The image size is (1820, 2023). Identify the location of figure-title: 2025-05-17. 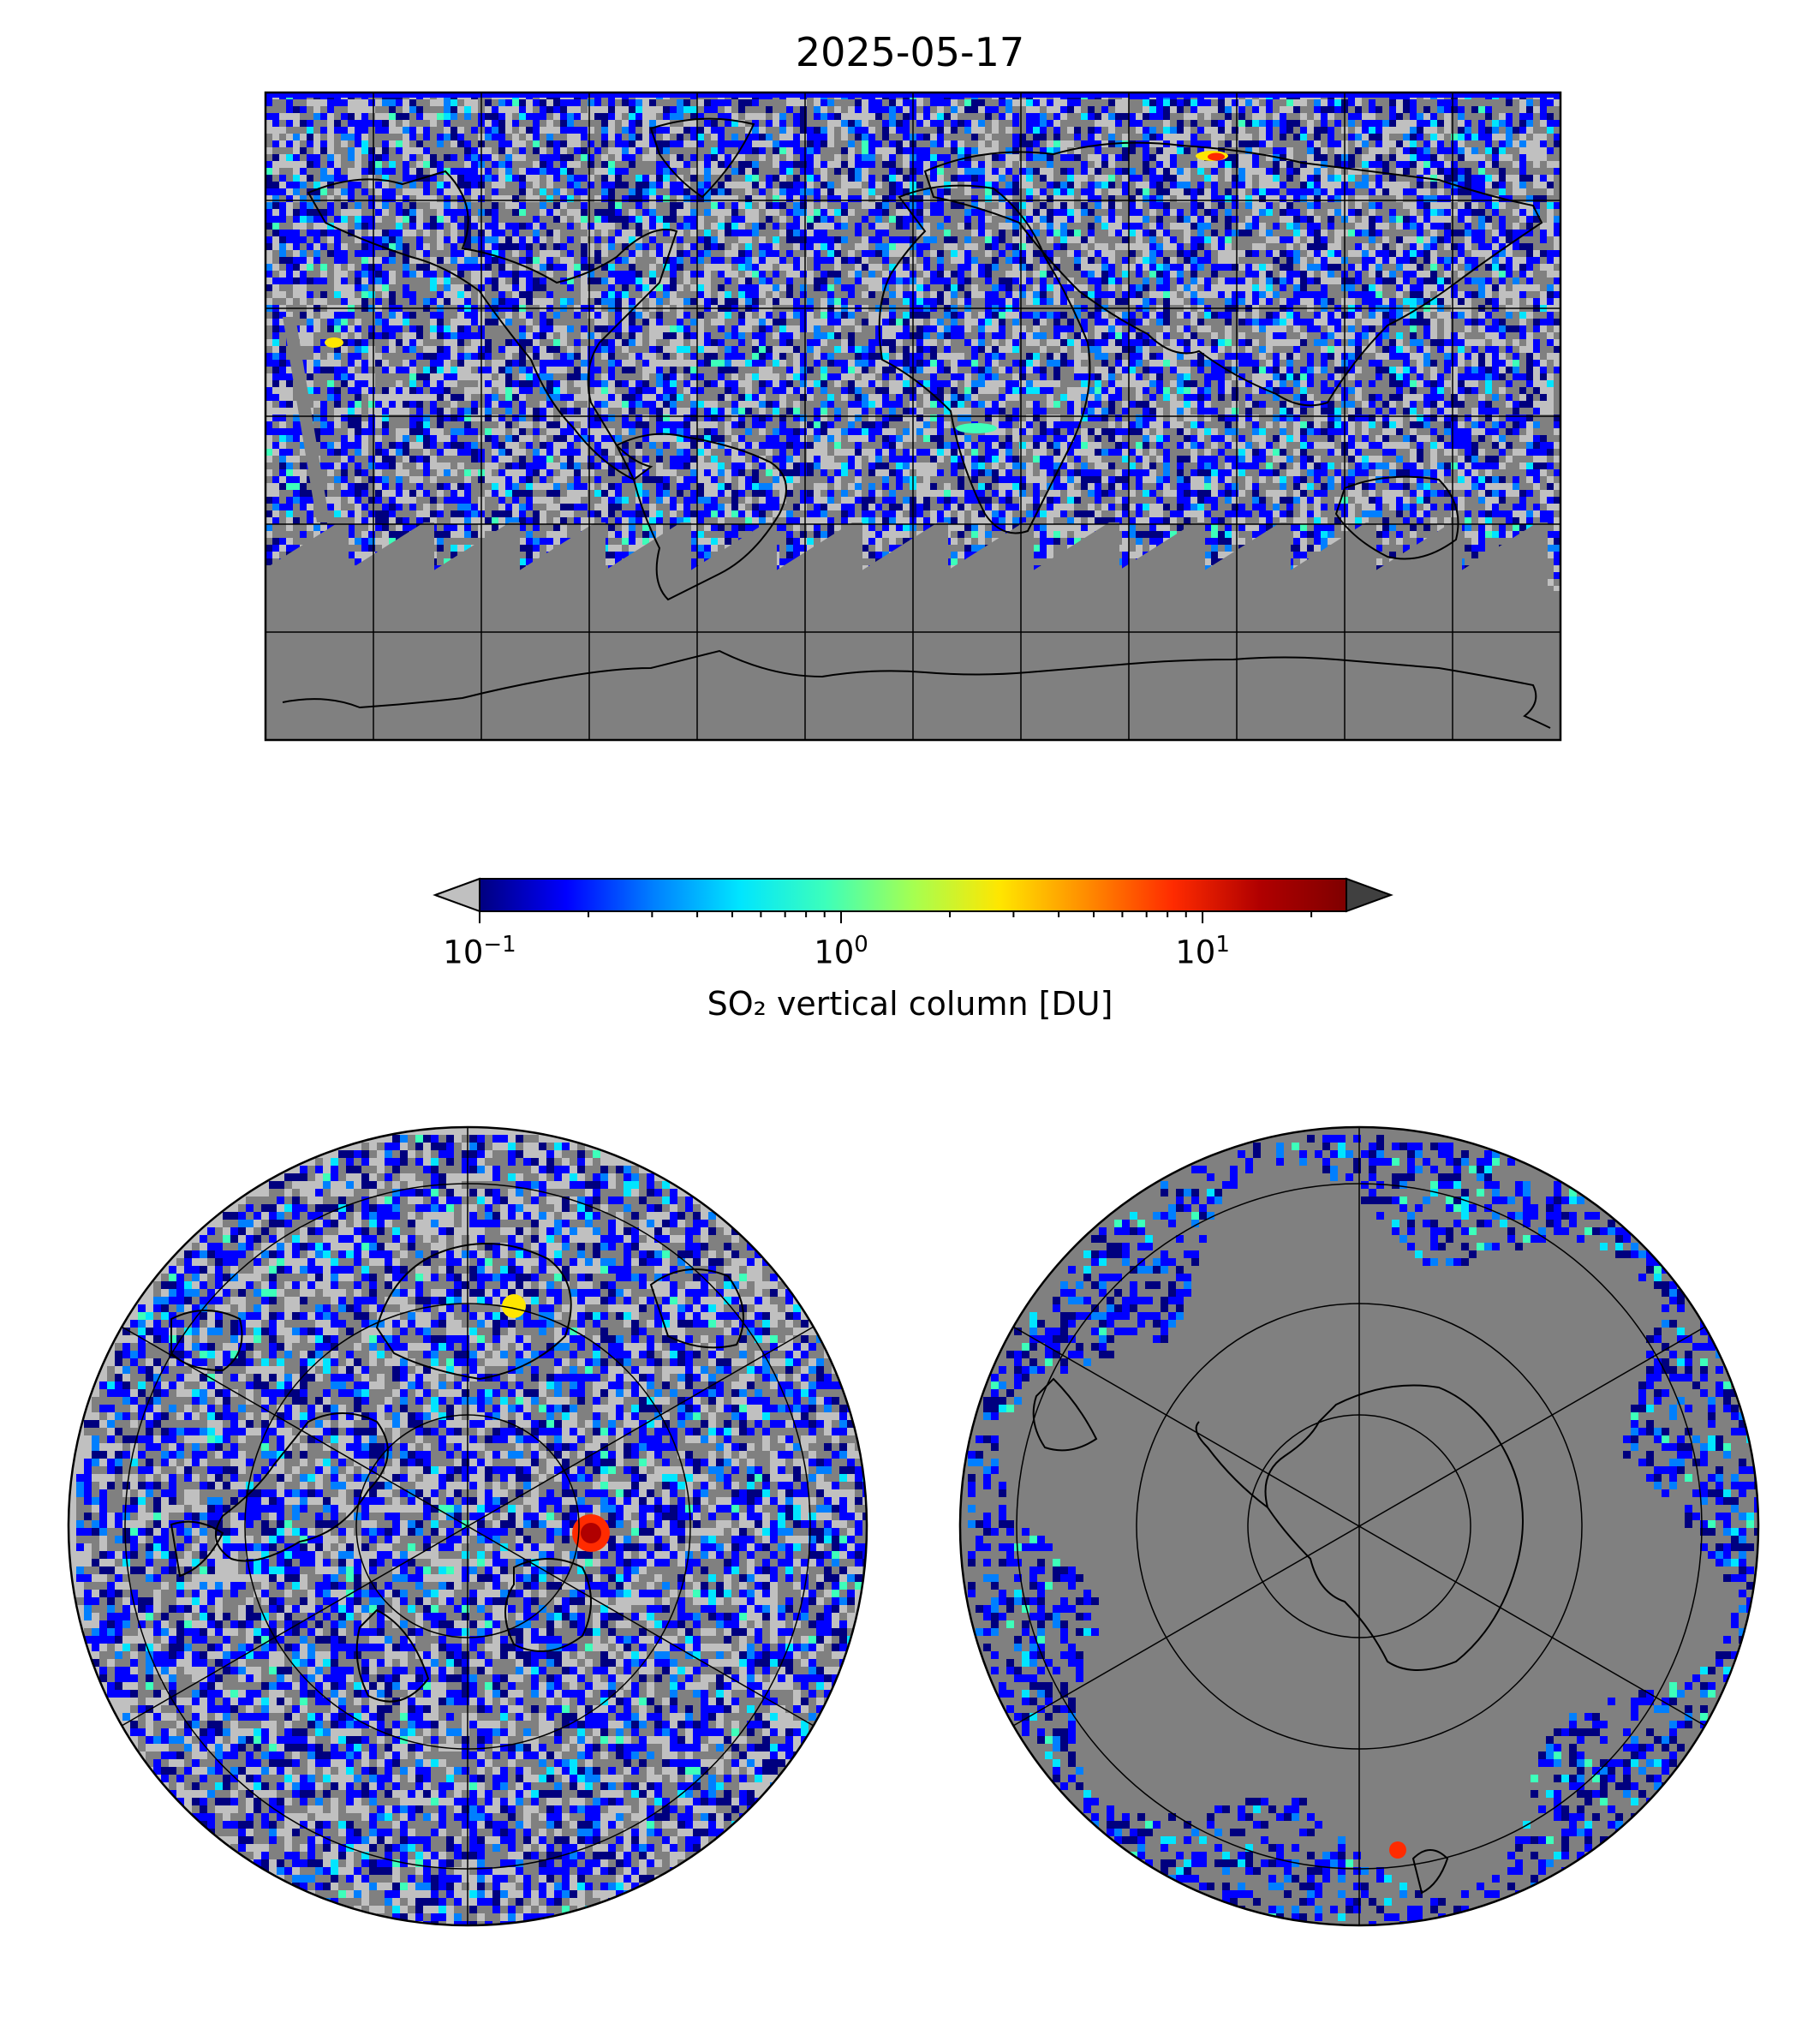
(910, 52).